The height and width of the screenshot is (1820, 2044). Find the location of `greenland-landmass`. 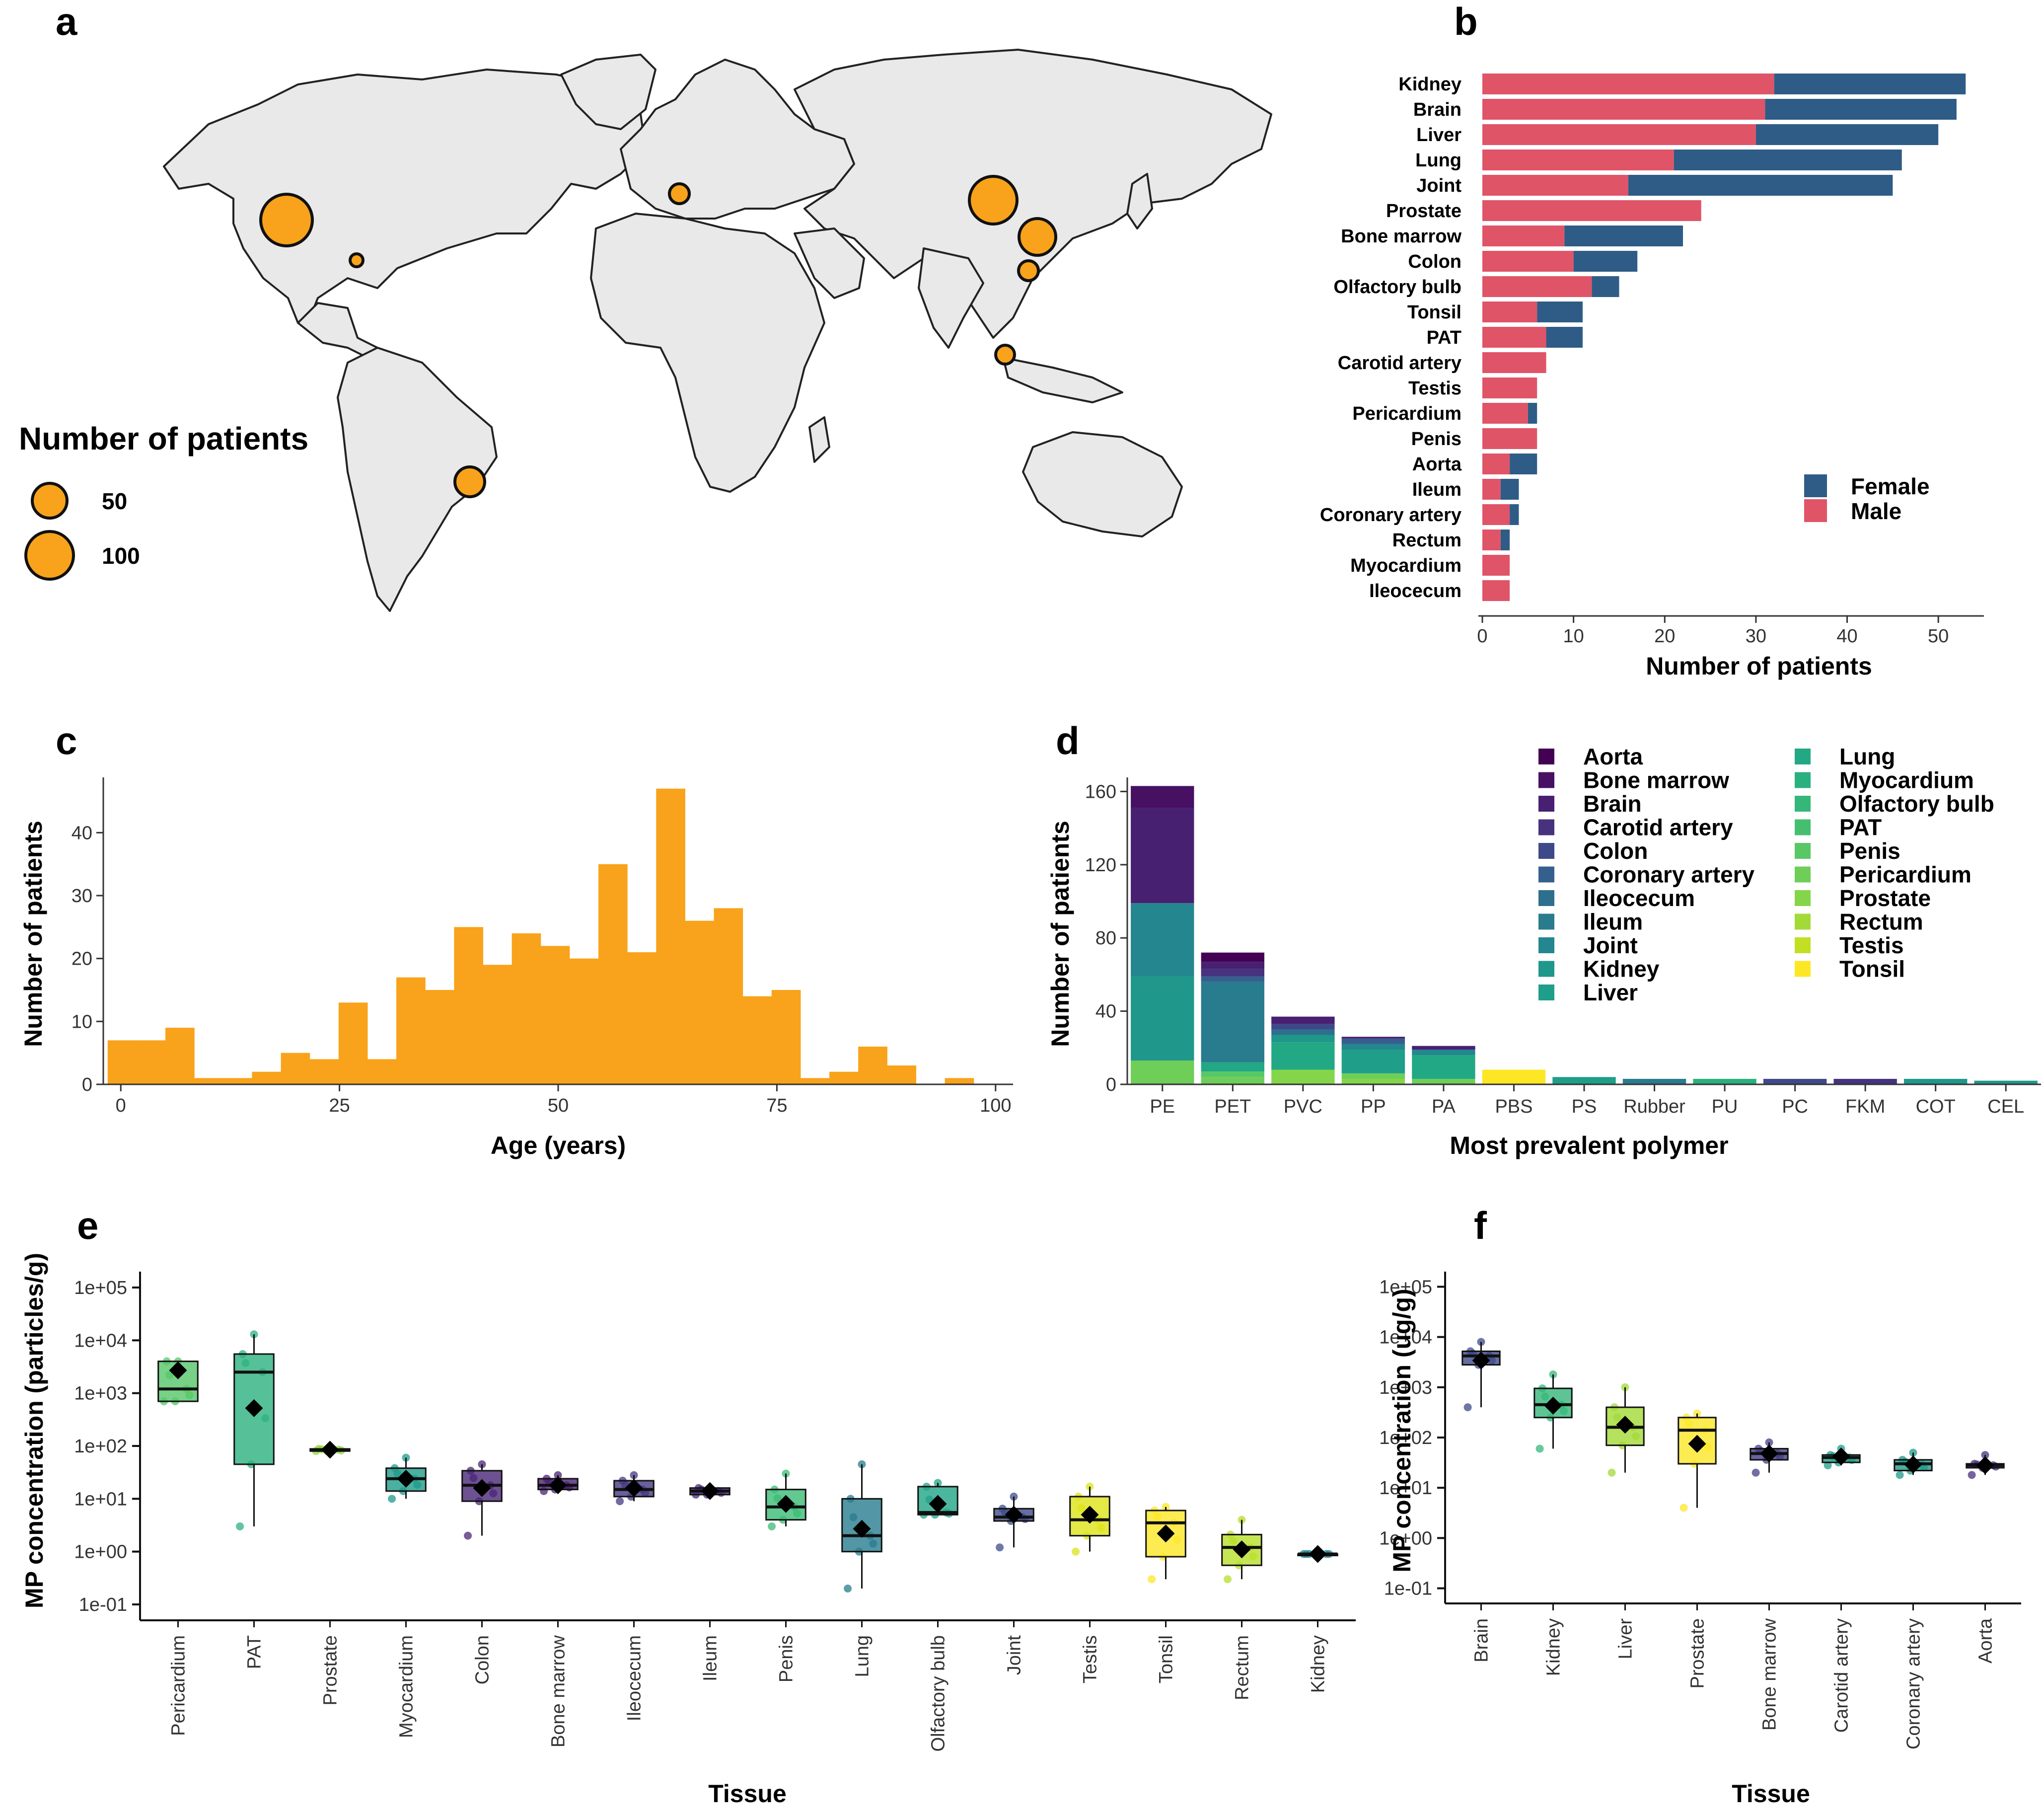

greenland-landmass is located at coordinates (608, 92).